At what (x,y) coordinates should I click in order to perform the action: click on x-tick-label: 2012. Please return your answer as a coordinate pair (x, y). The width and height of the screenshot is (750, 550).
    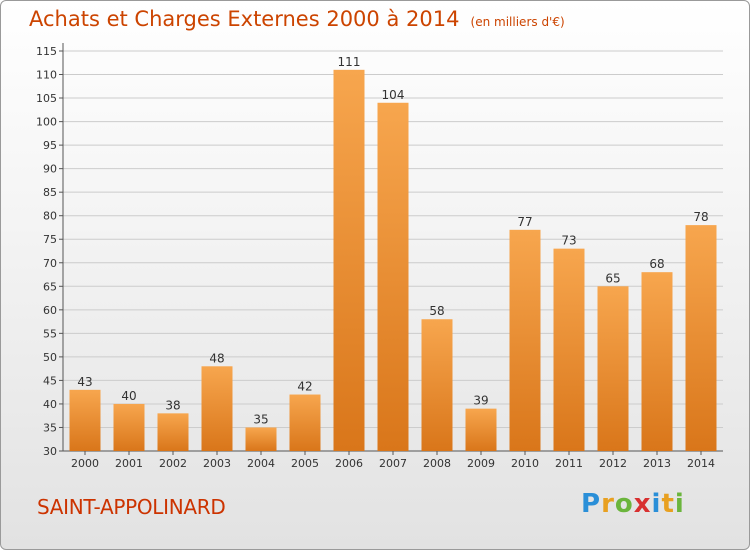
    Looking at the image, I should click on (613, 463).